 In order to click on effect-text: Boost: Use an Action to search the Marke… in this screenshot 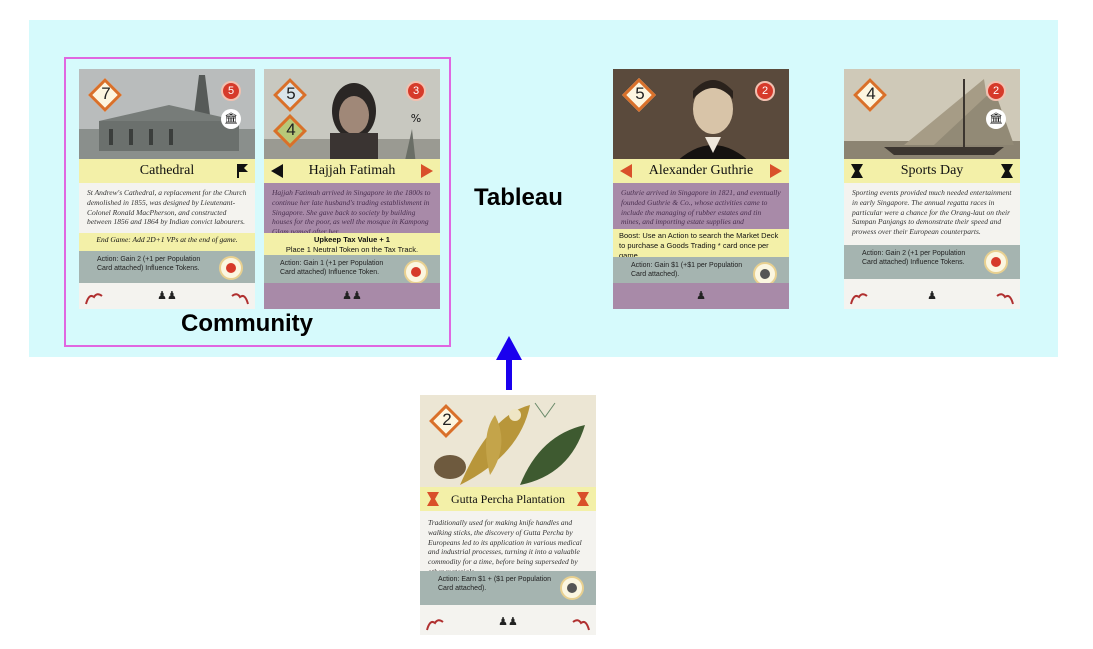, I will do `click(699, 245)`.